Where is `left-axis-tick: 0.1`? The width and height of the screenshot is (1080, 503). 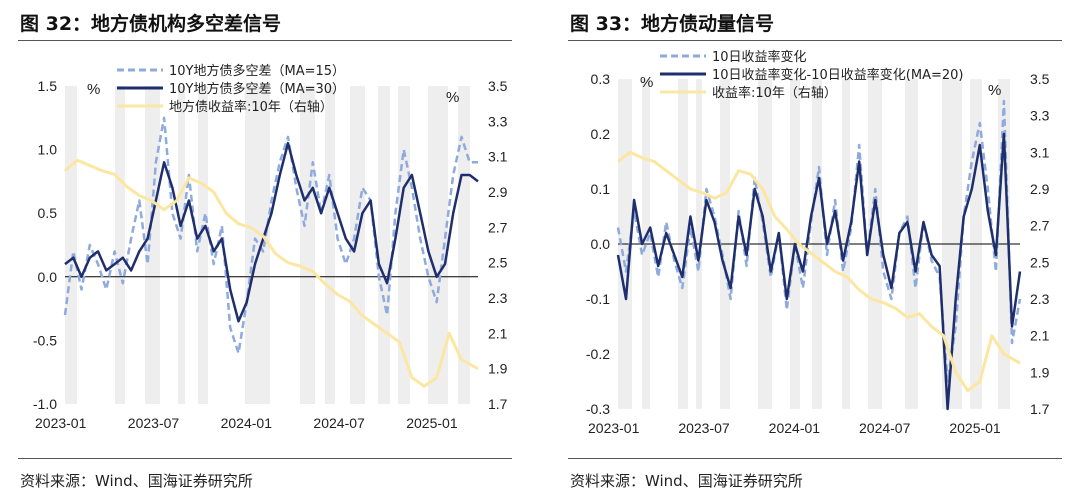
left-axis-tick: 0.1 is located at coordinates (601, 189).